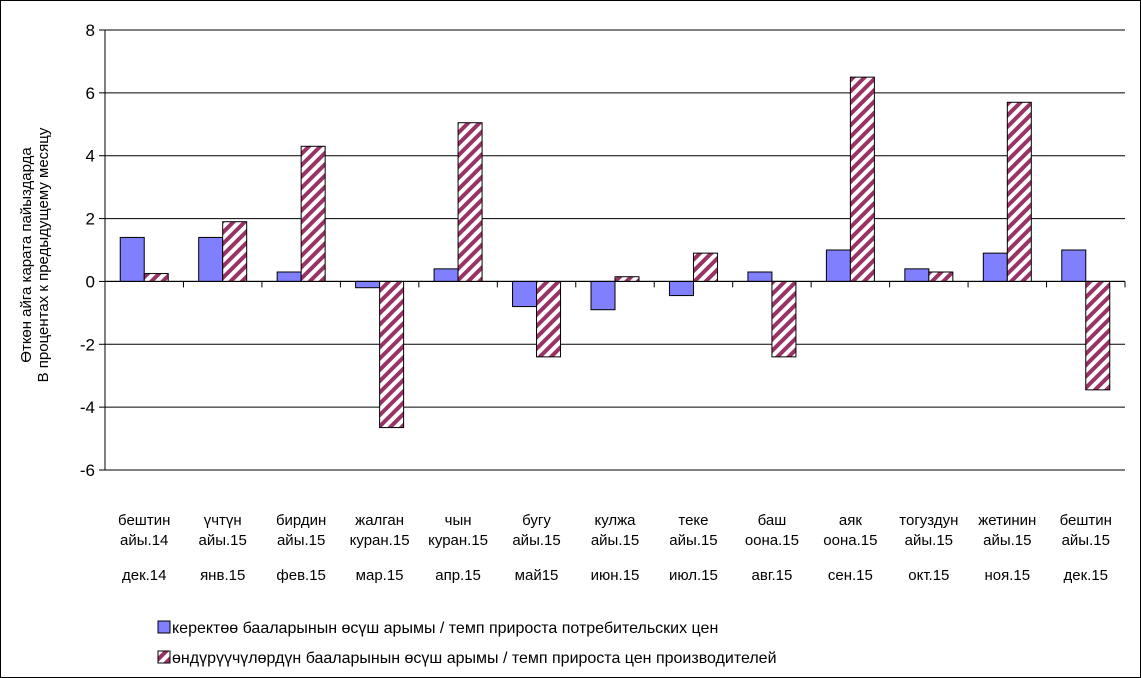 This screenshot has width=1141, height=678. Describe the element at coordinates (164, 627) in the screenshot. I see `legend-swatch-consumer` at that location.